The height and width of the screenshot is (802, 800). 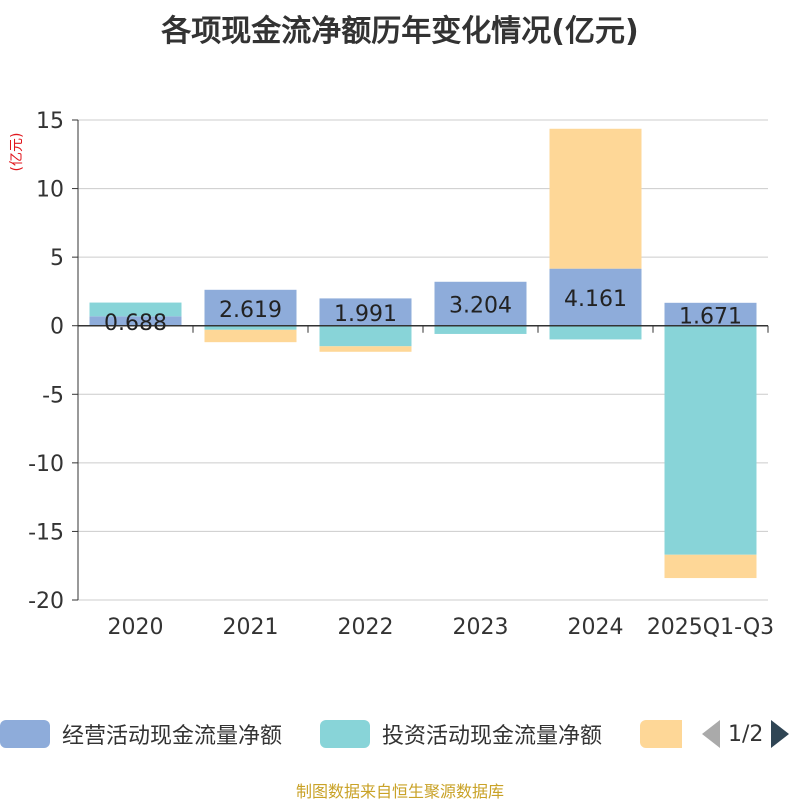 I want to click on legend-item-operating: 经营活动现金流量净额, so click(x=141, y=734).